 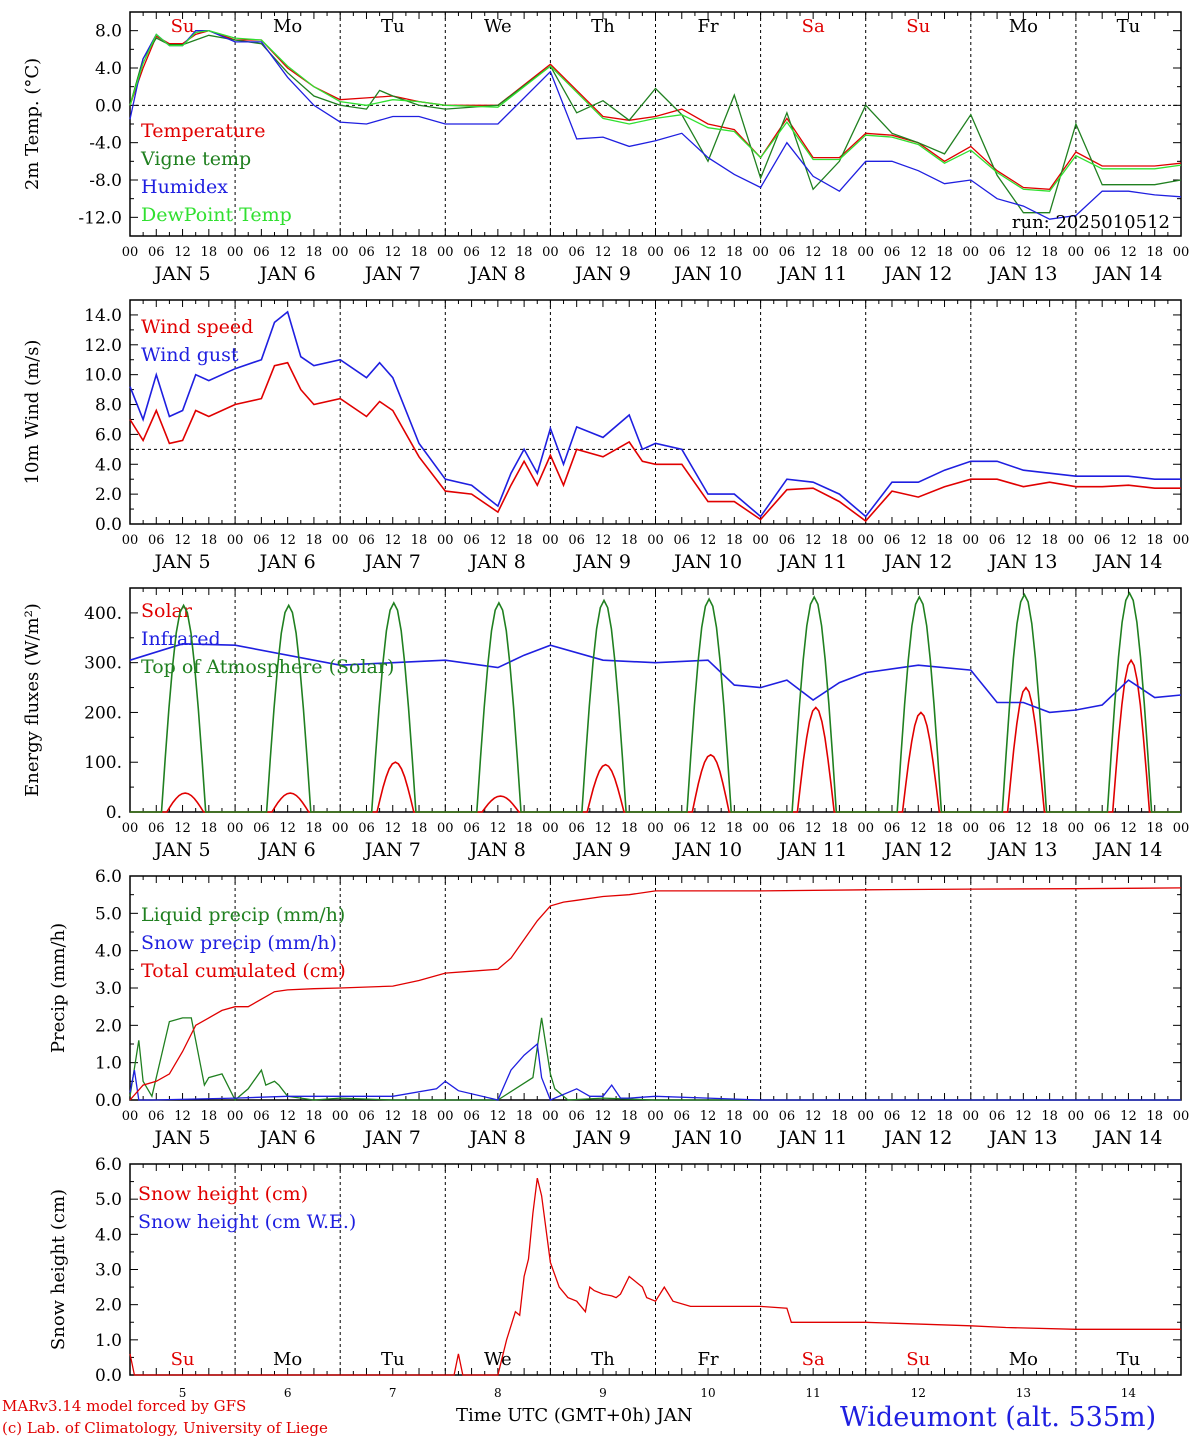 What do you see at coordinates (288, 1393) in the screenshot?
I see `x-day-number: 6` at bounding box center [288, 1393].